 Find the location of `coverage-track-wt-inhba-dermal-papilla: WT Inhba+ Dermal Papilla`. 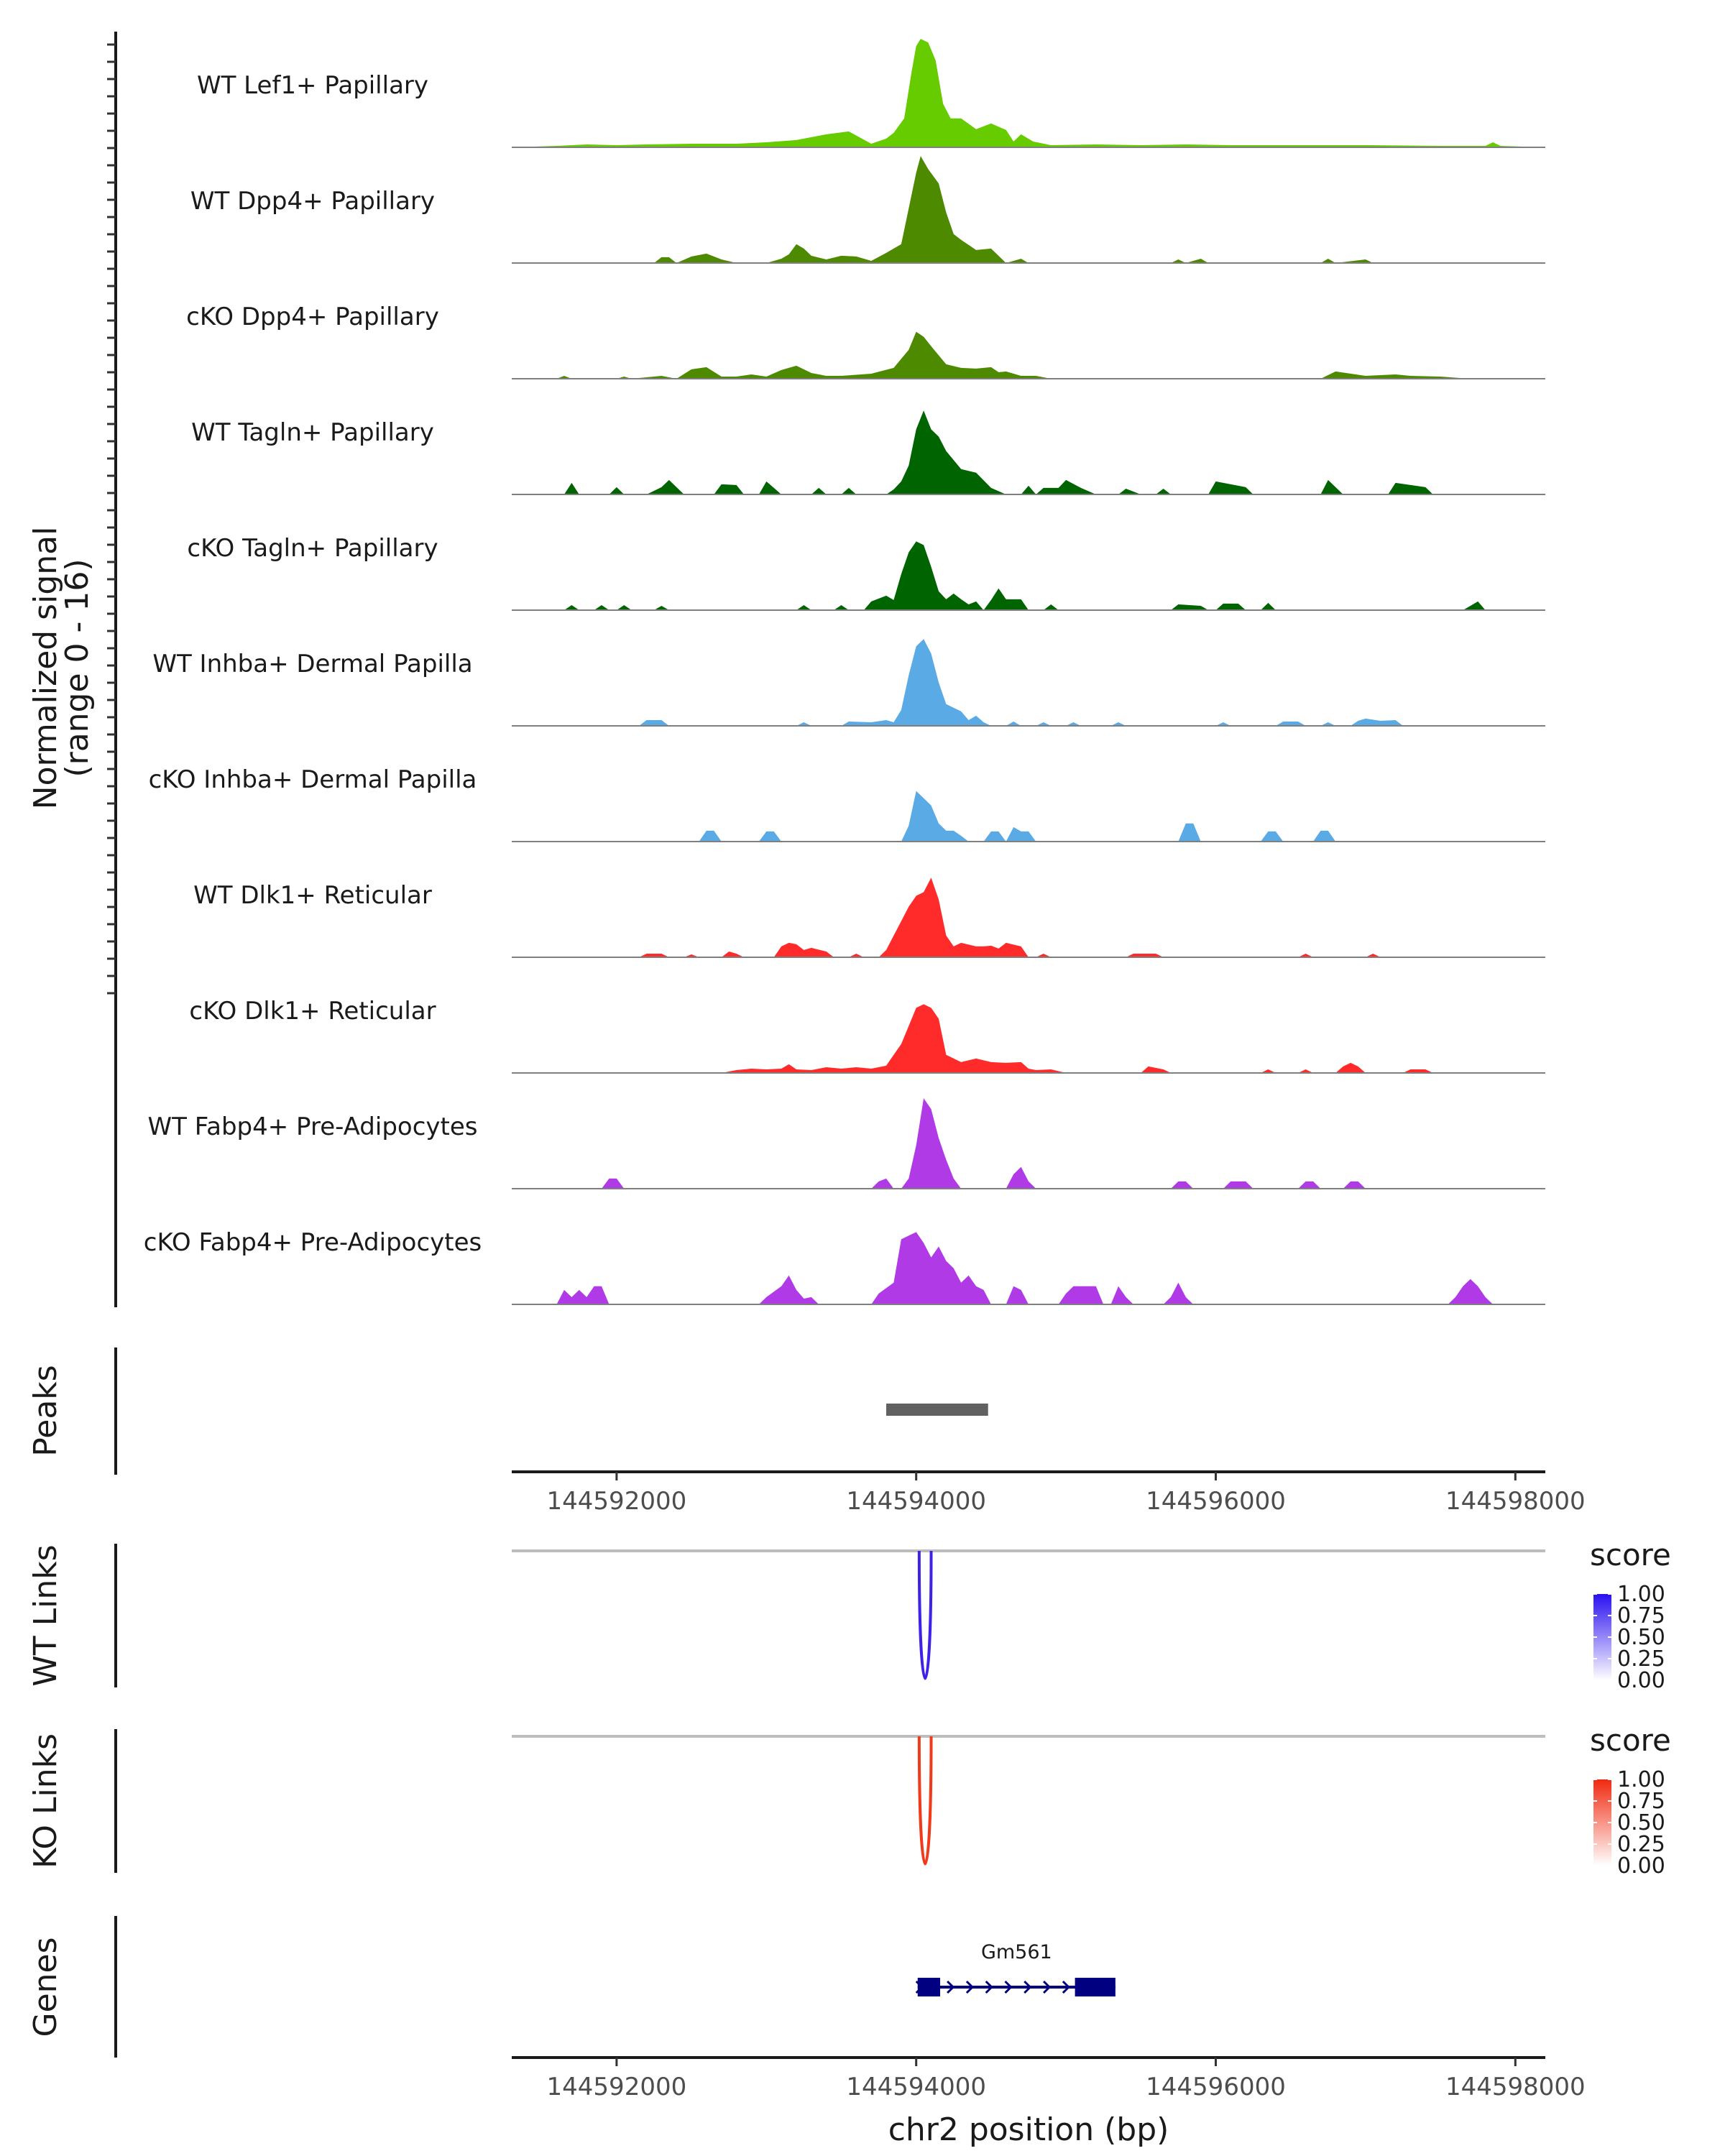

coverage-track-wt-inhba-dermal-papilla: WT Inhba+ Dermal Papilla is located at coordinates (848, 683).